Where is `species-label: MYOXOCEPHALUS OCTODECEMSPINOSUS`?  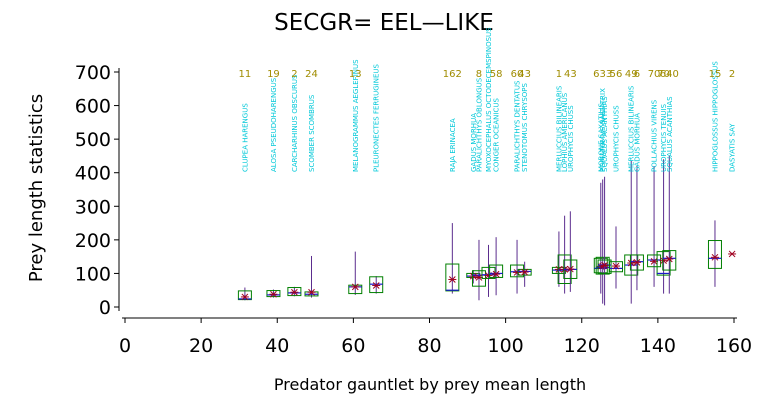
species-label: MYOXOCEPHALUS OCTODECEMSPINOSUS is located at coordinates (489, 99).